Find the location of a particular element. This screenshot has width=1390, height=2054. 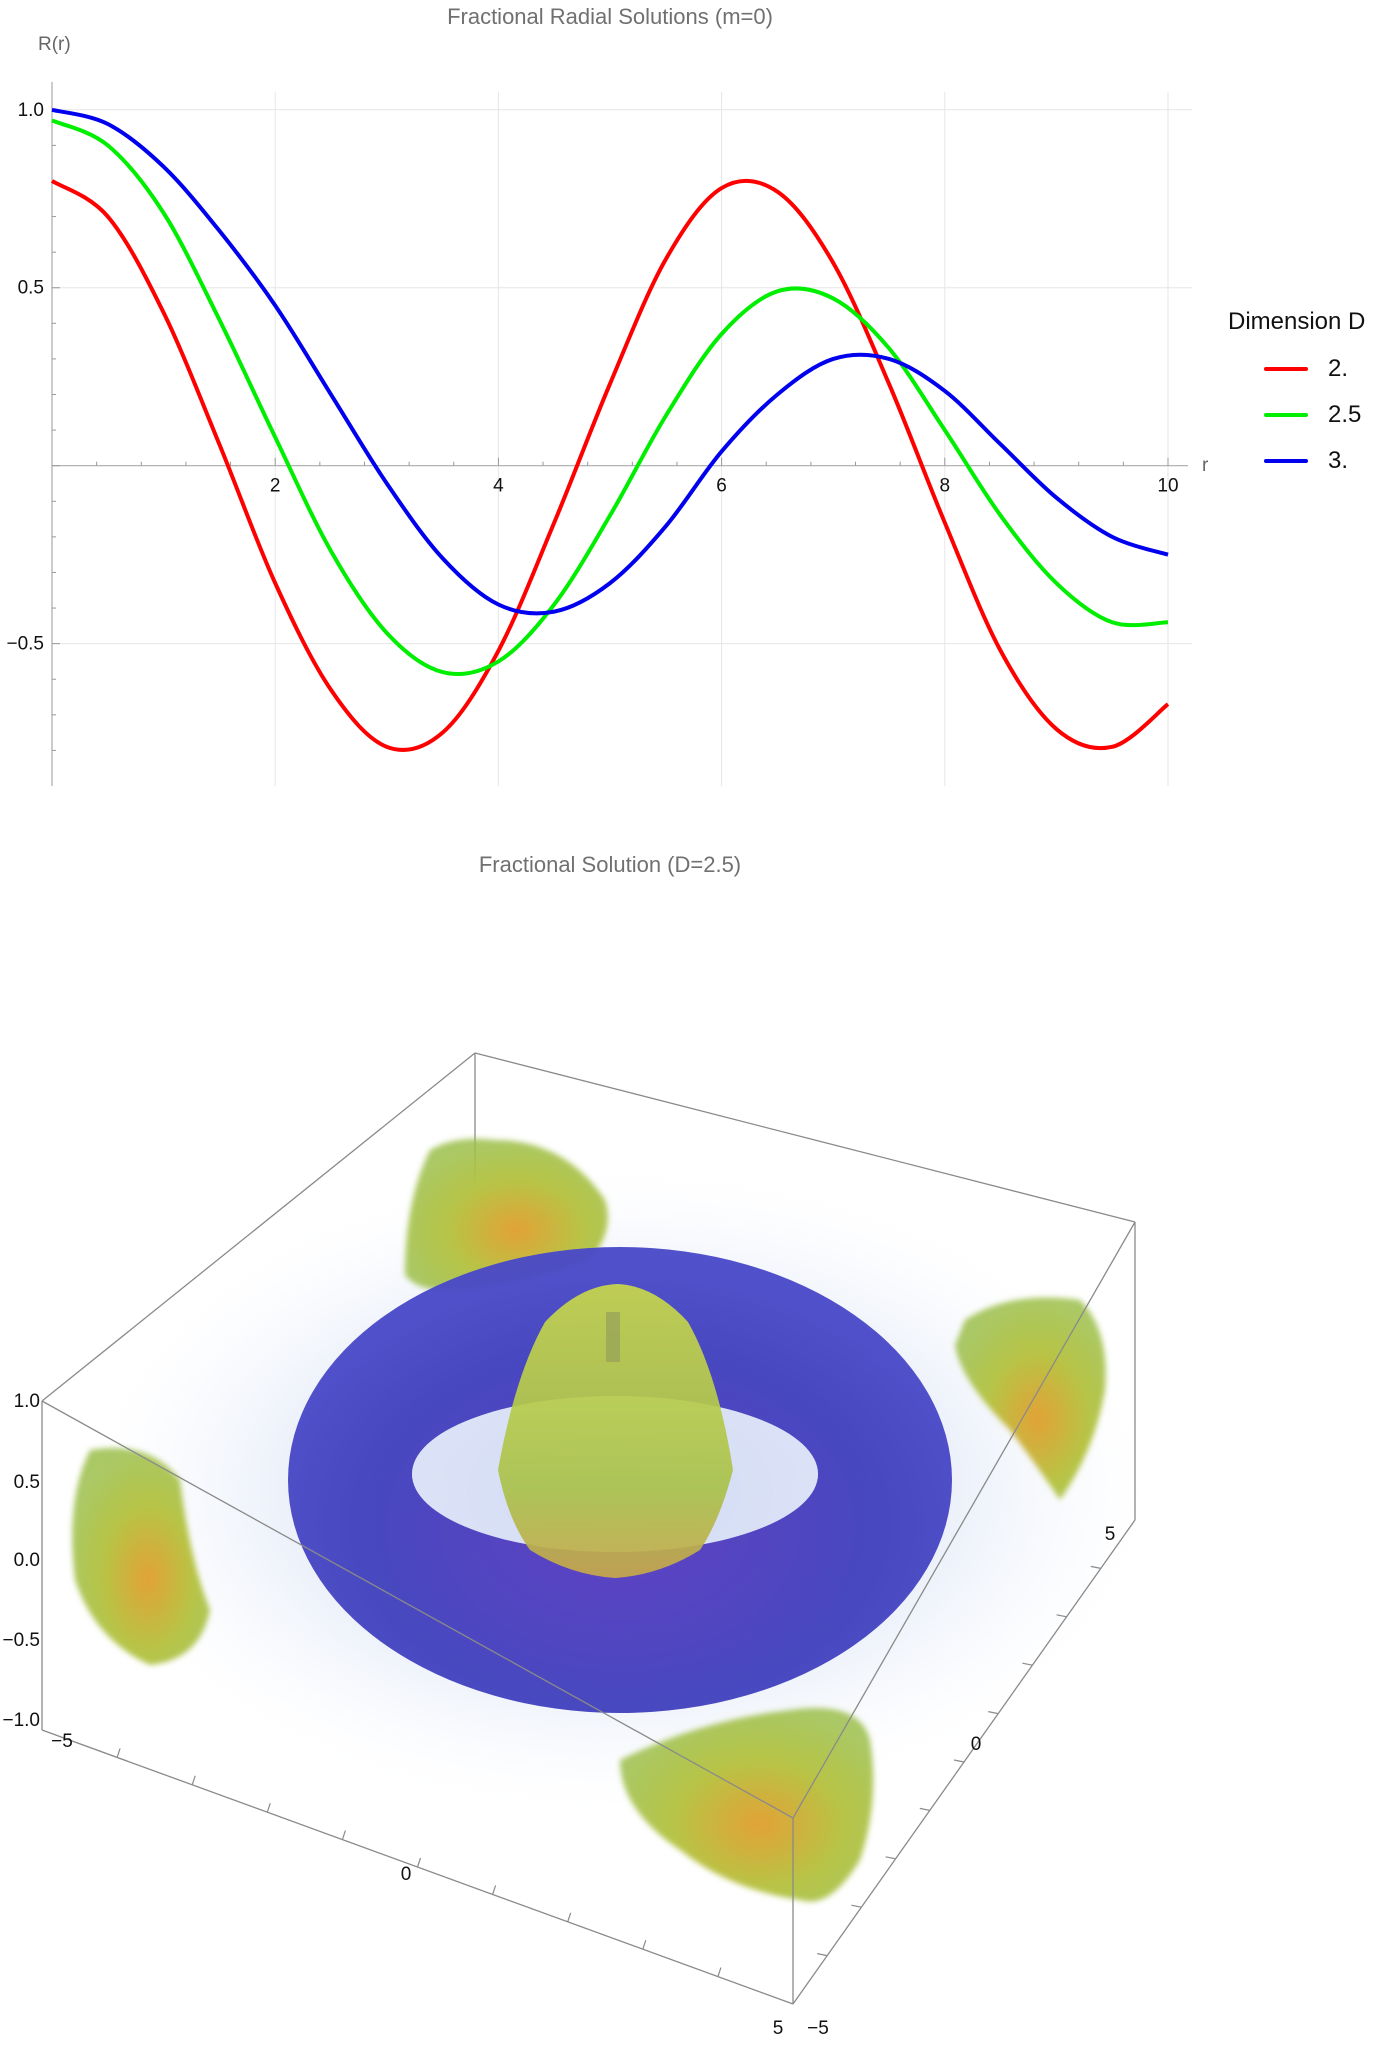

legend-item: 2.5 is located at coordinates (1296, 415).